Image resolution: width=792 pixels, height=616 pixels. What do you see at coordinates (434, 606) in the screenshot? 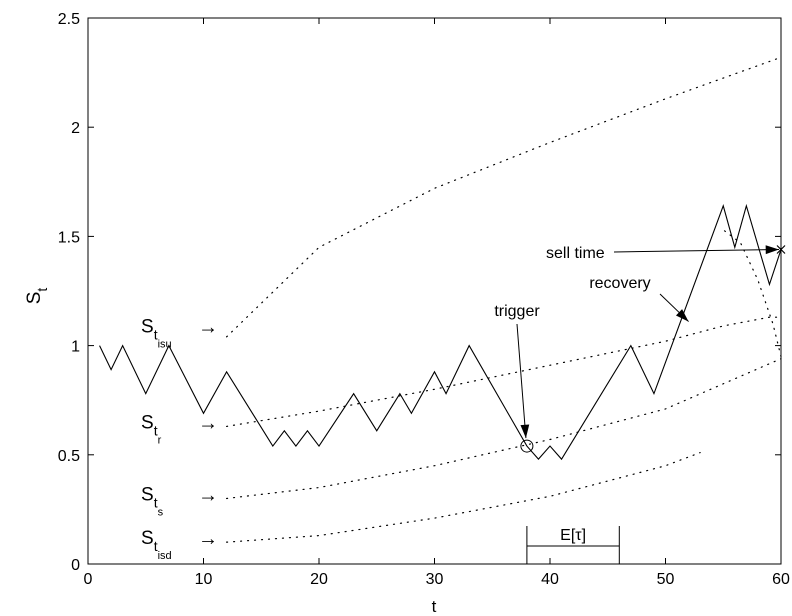
I see `x-axis-label: t` at bounding box center [434, 606].